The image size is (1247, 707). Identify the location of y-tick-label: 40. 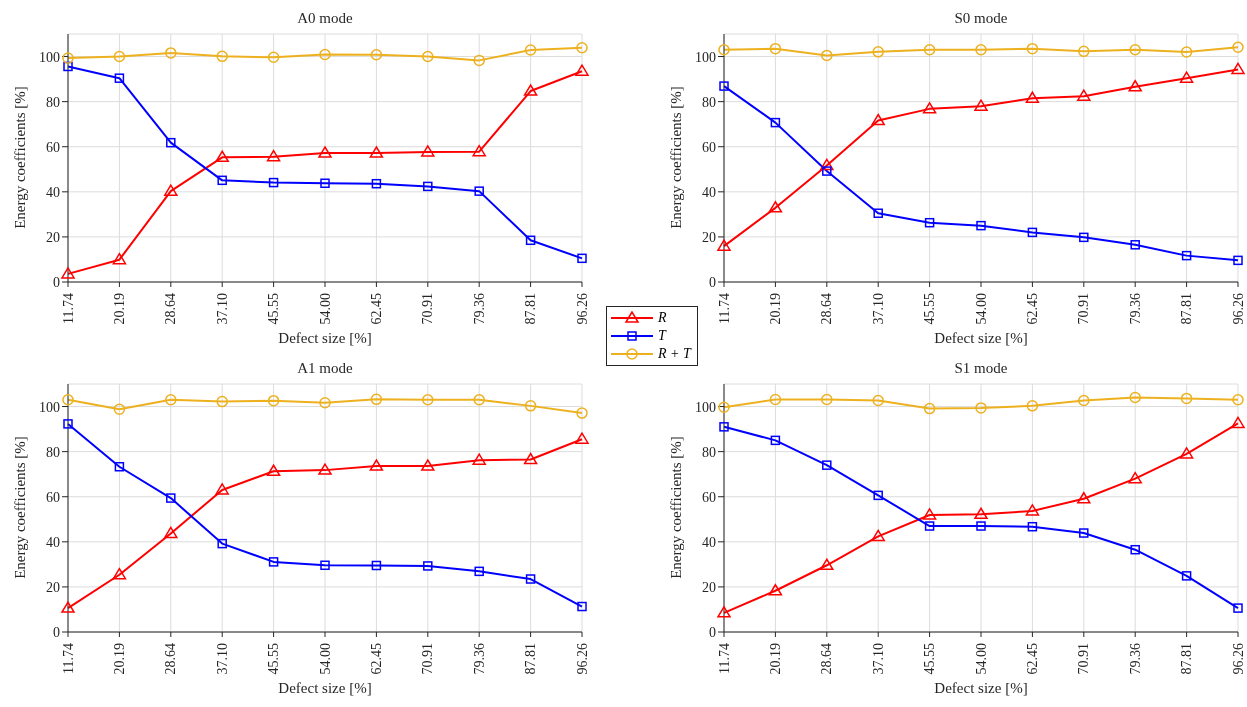
(53, 542).